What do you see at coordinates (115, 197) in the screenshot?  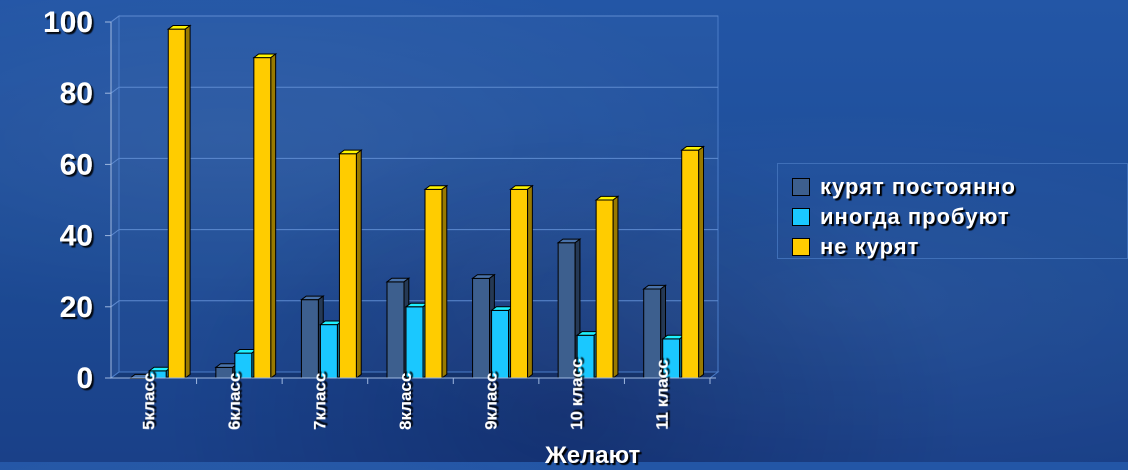 I see `side-wall` at bounding box center [115, 197].